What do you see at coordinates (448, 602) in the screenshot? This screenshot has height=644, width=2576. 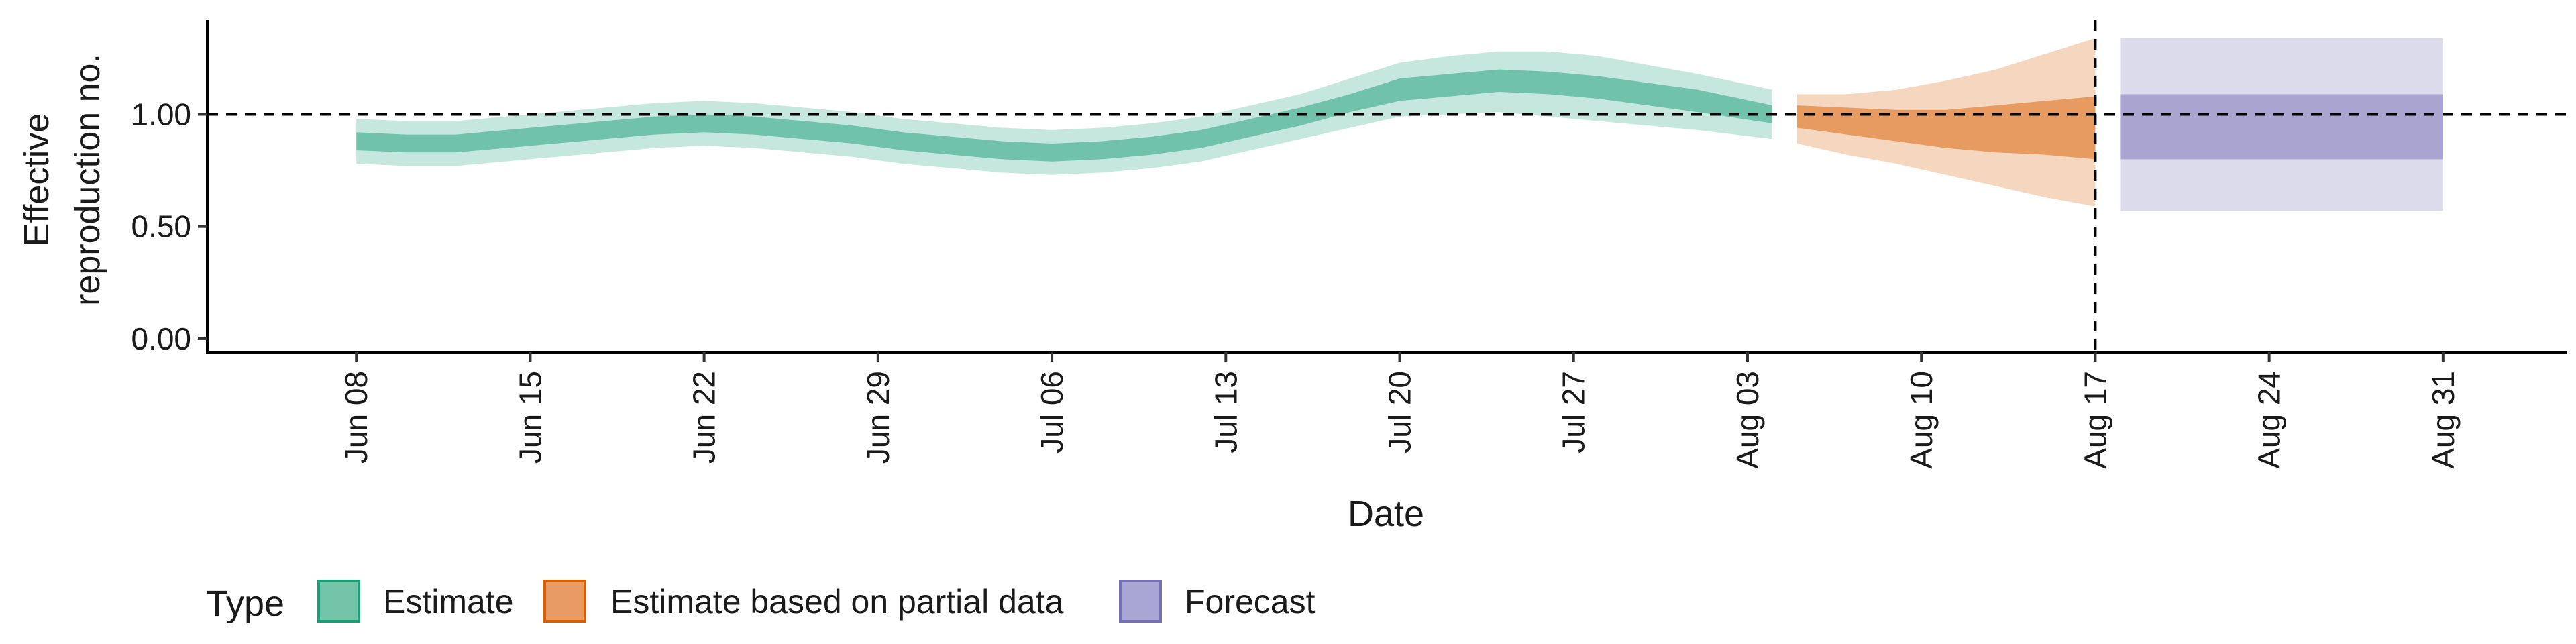 I see `legend-label-estimate: Estimate` at bounding box center [448, 602].